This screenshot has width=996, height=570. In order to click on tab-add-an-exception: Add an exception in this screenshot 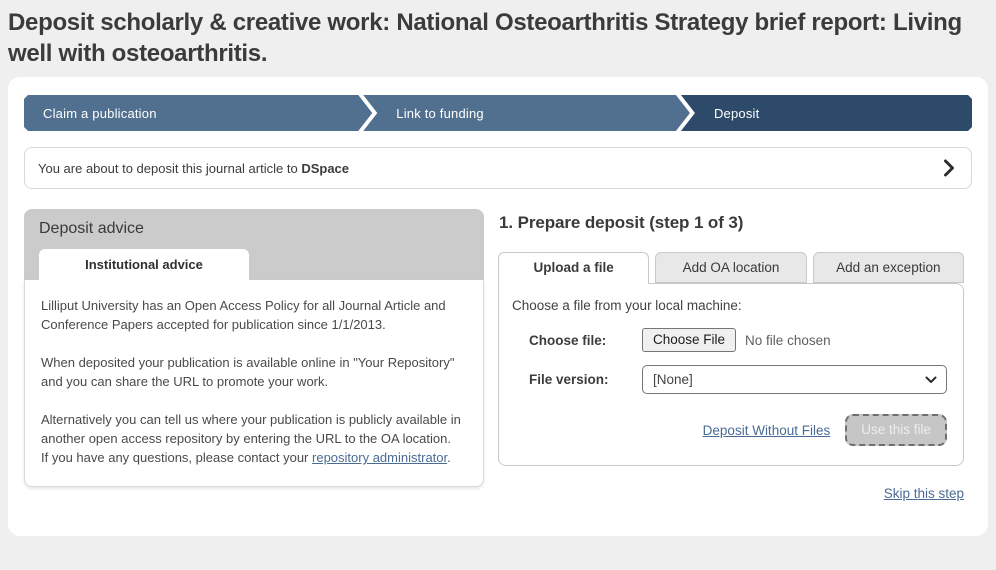, I will do `click(888, 267)`.